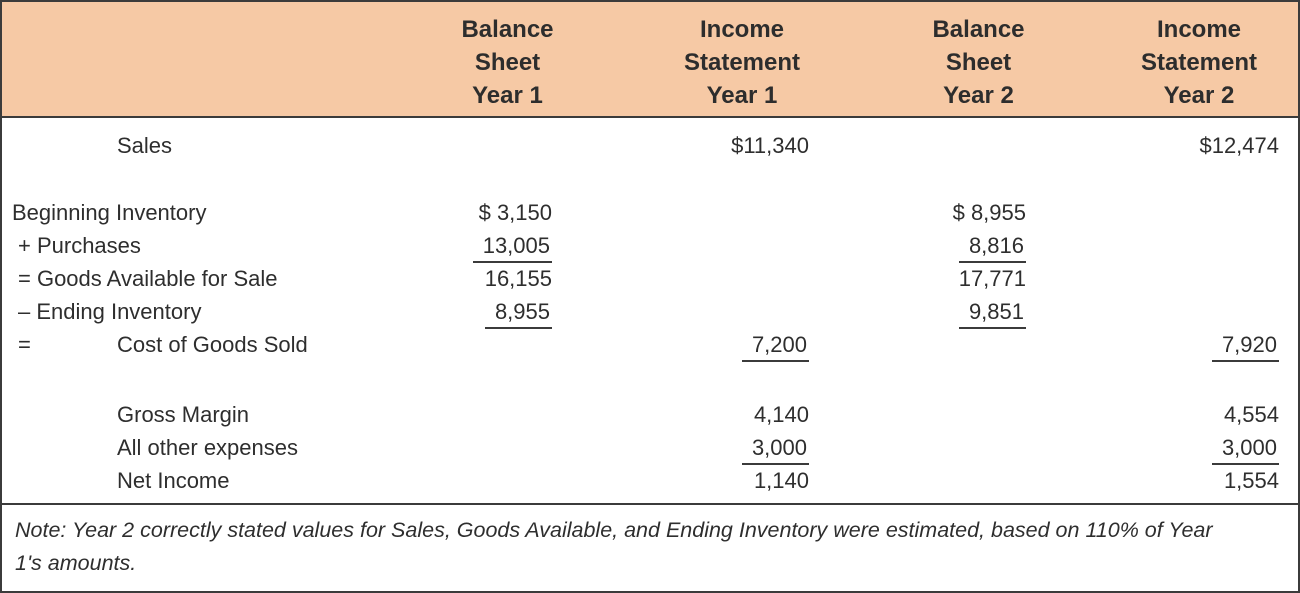 The width and height of the screenshot is (1300, 593). Describe the element at coordinates (775, 347) in the screenshot. I see `underlined-amount: 7,200` at that location.